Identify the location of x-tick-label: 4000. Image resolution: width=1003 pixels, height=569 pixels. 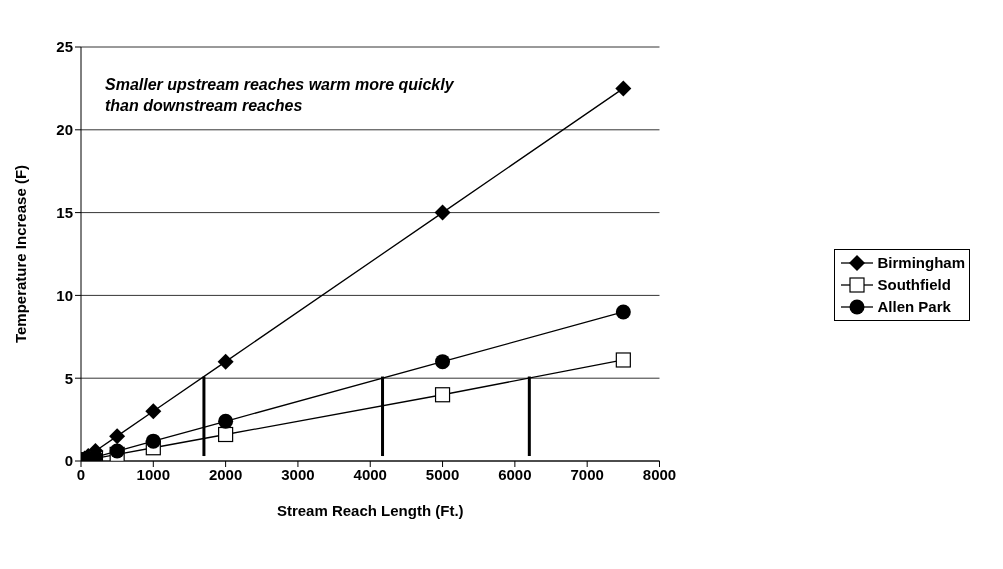
(370, 474).